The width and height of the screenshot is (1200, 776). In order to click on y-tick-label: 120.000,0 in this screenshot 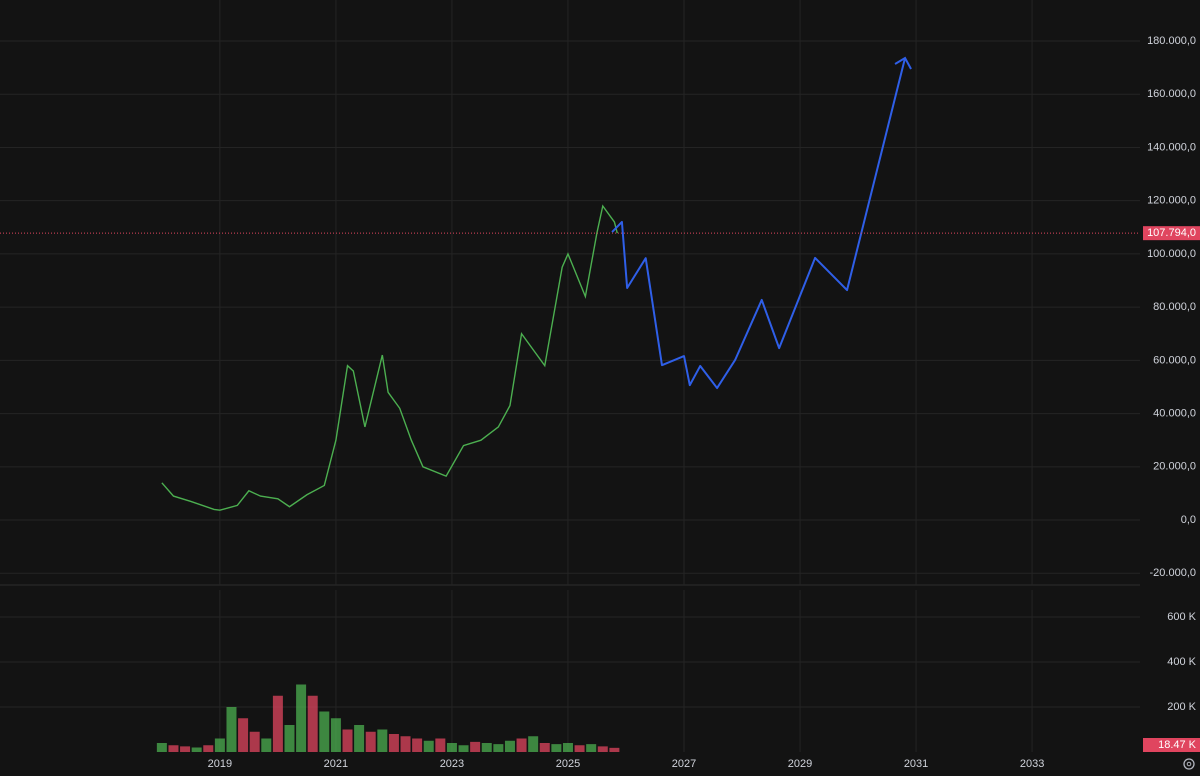, I will do `click(1171, 201)`.